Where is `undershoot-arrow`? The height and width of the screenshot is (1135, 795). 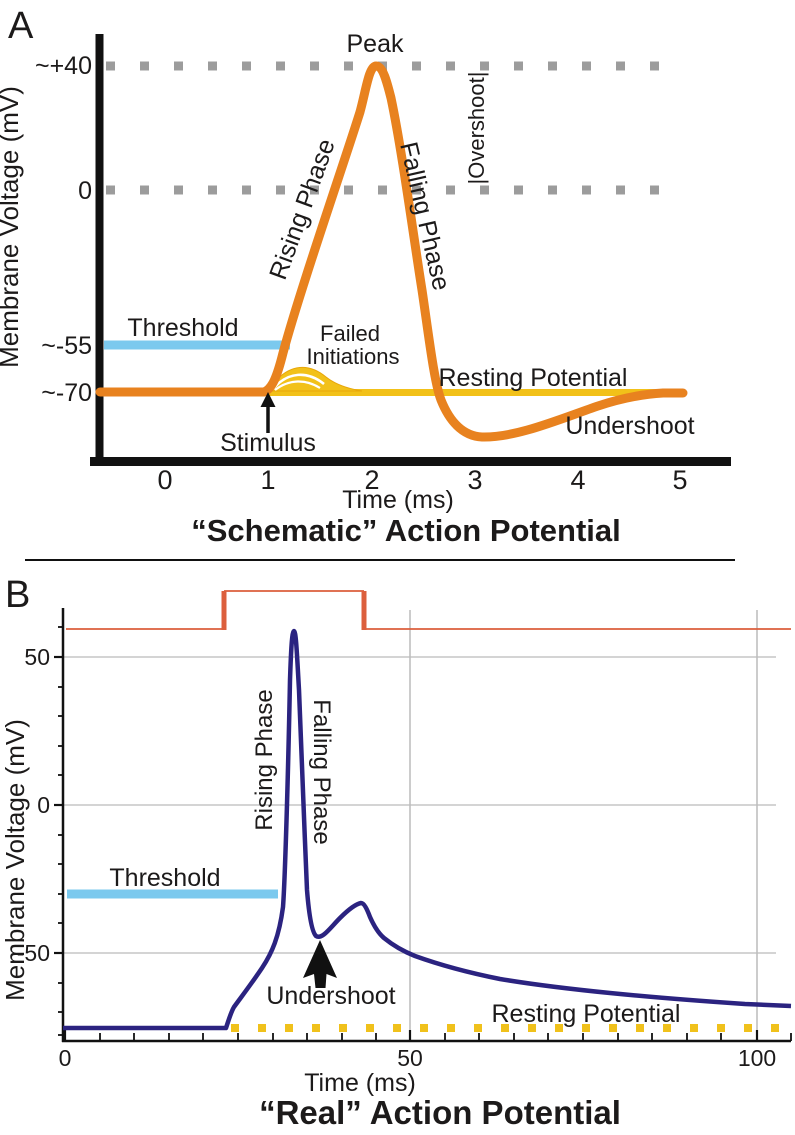 undershoot-arrow is located at coordinates (320, 964).